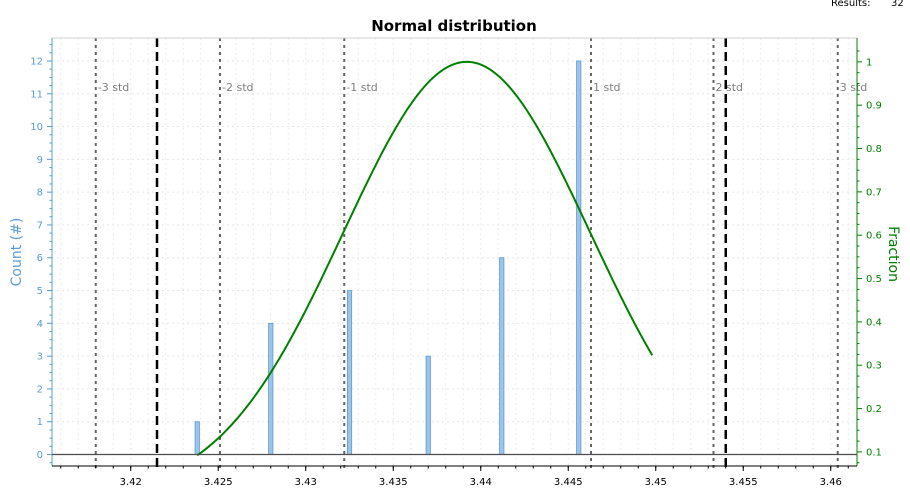  Describe the element at coordinates (874, 236) in the screenshot. I see `right-tick-label: 0.6` at that location.